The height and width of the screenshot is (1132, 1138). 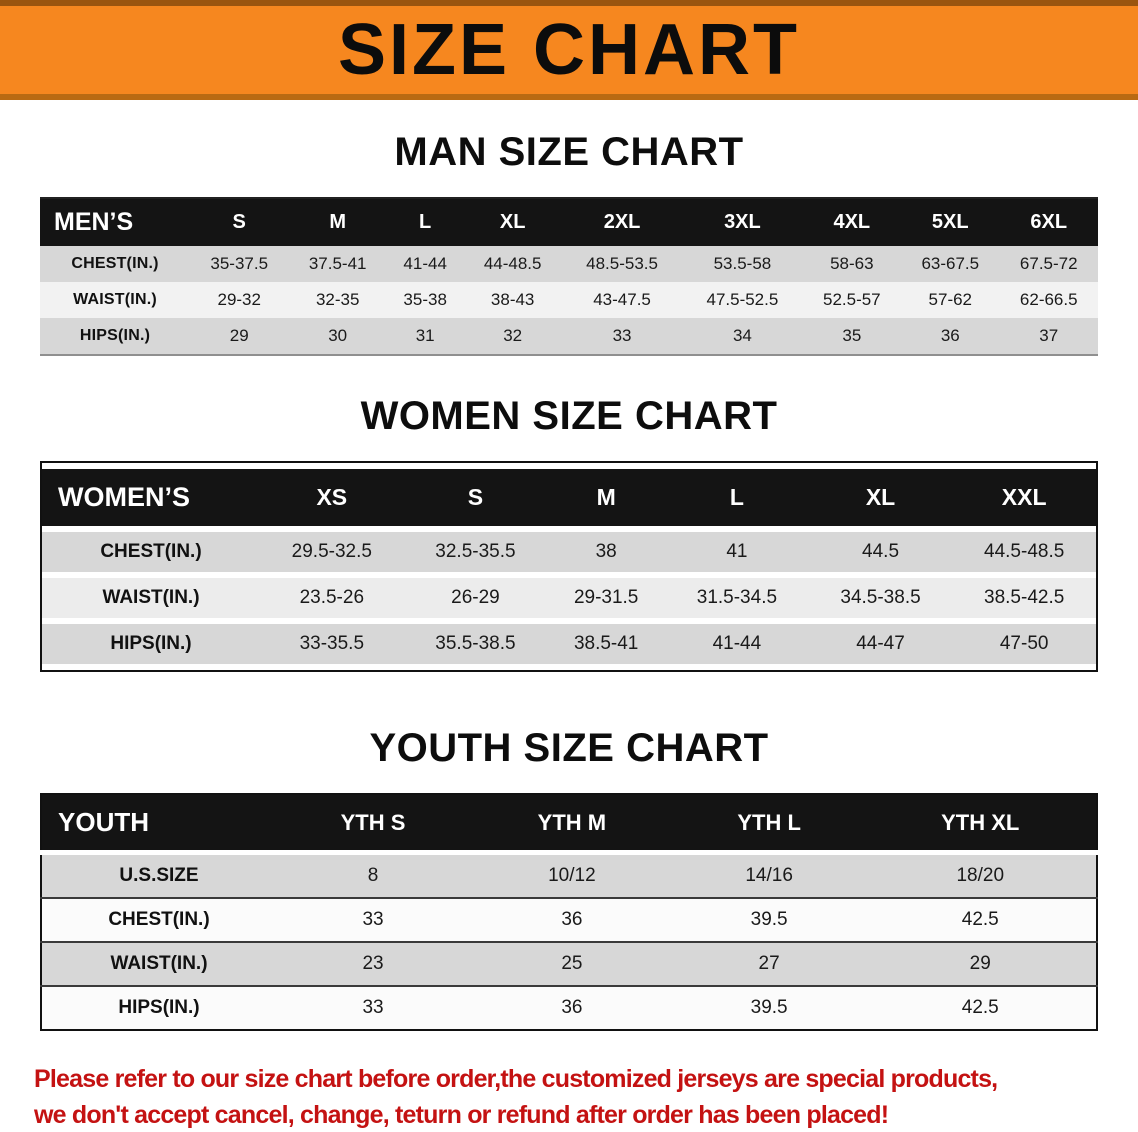 What do you see at coordinates (513, 335) in the screenshot?
I see `size-value: 32` at bounding box center [513, 335].